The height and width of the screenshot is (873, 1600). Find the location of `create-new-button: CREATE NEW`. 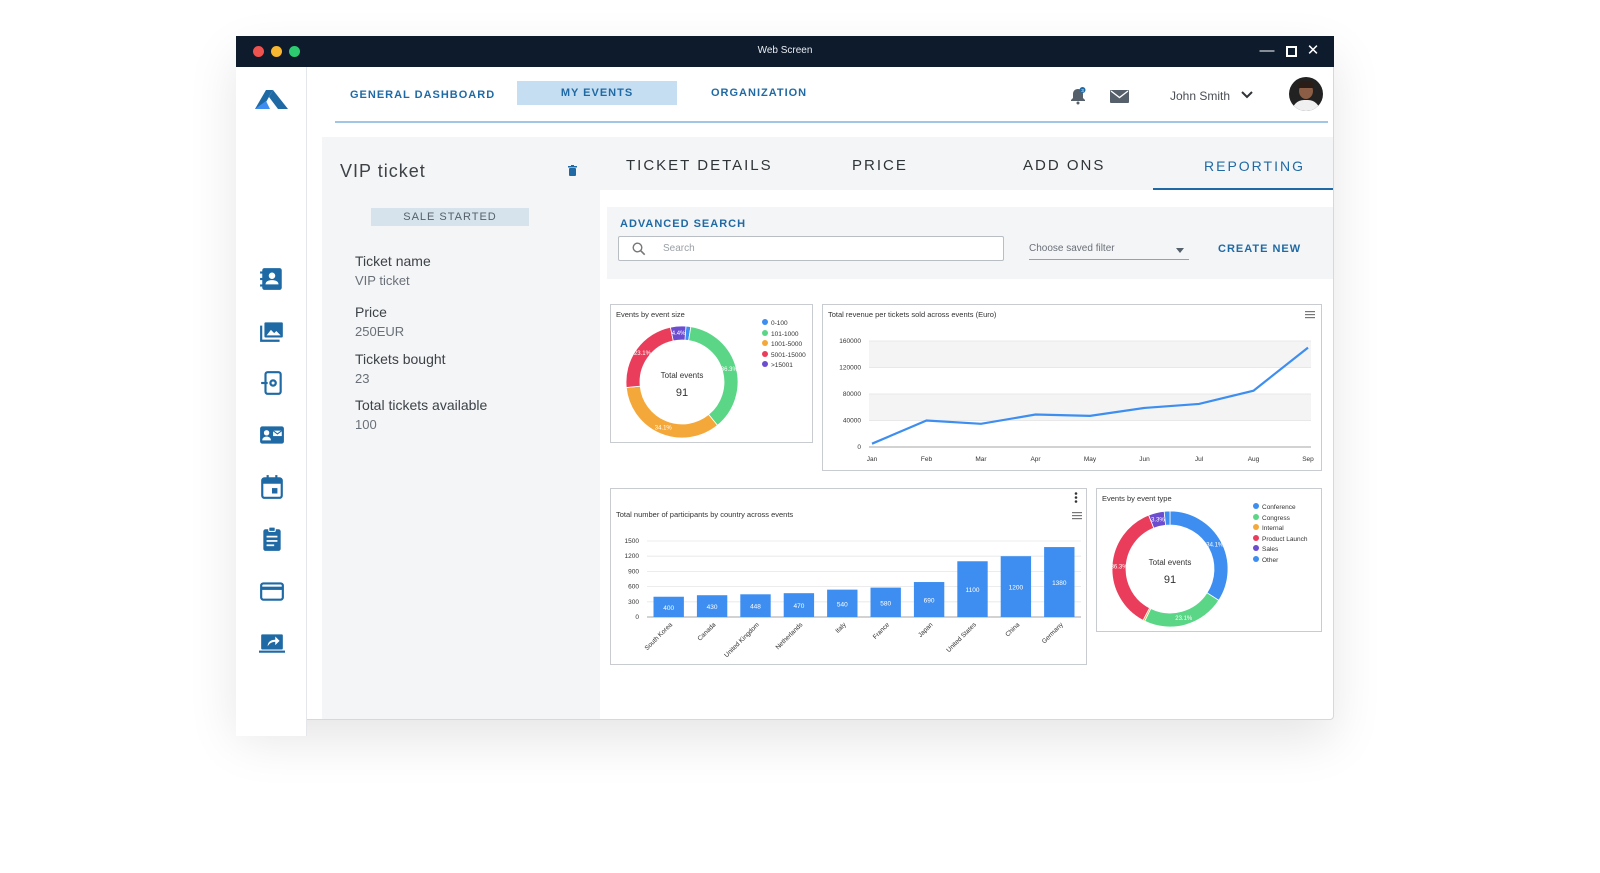

create-new-button: CREATE NEW is located at coordinates (1260, 249).